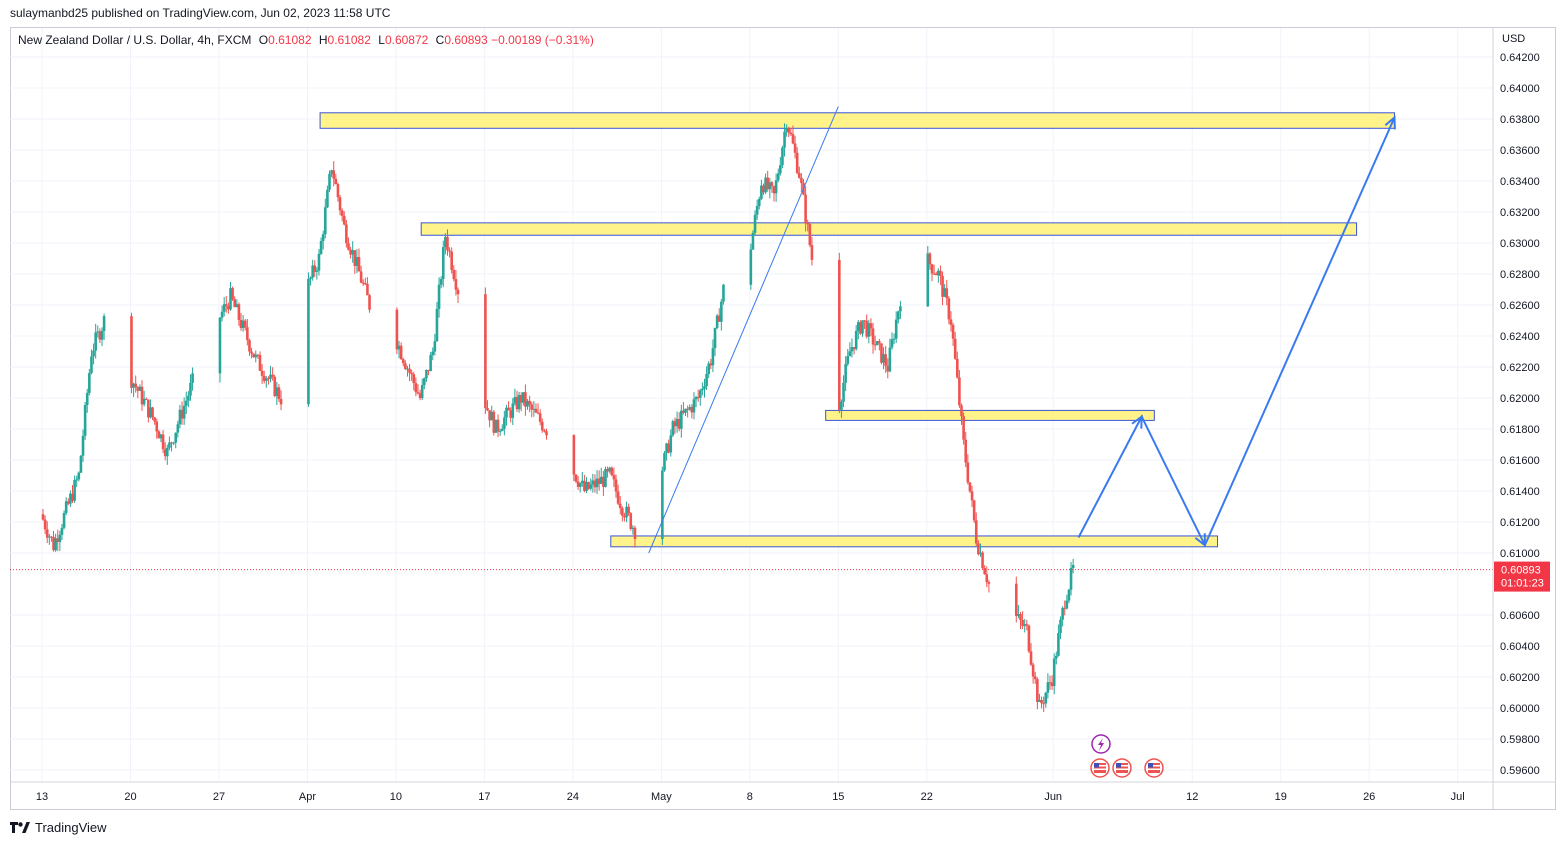 Image resolution: width=1566 pixels, height=845 pixels. What do you see at coordinates (1514, 39) in the screenshot?
I see `currency-label: USD` at bounding box center [1514, 39].